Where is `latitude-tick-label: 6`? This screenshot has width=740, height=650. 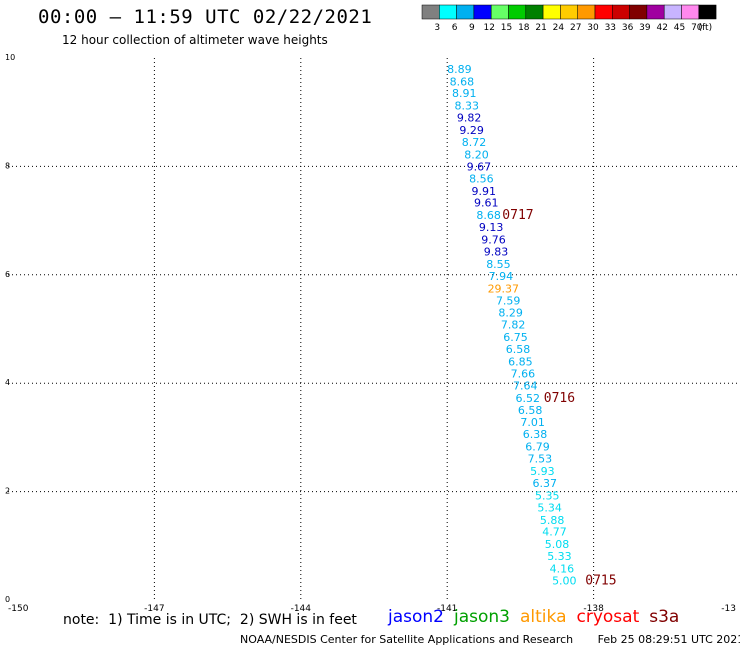 latitude-tick-label: 6 is located at coordinates (7, 274).